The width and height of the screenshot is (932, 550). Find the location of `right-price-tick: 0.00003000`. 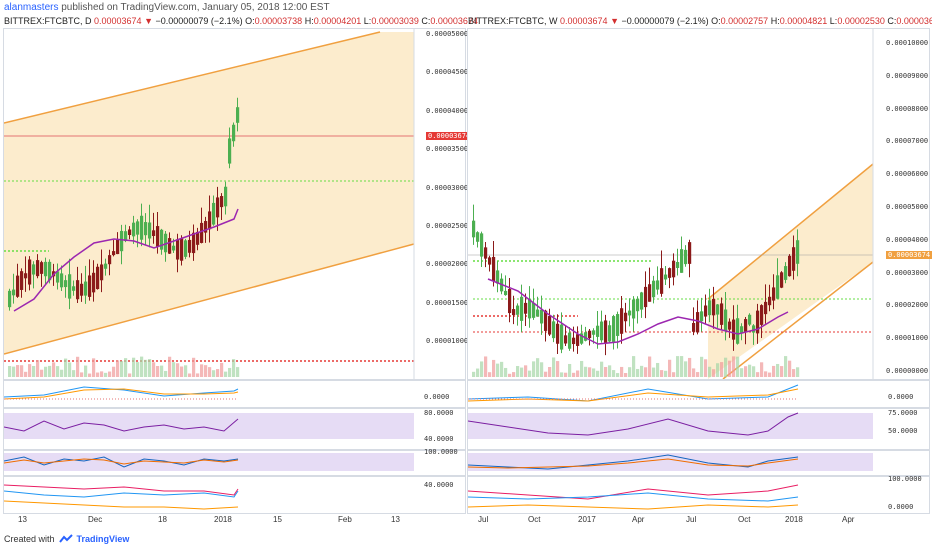

right-price-tick: 0.00003000 is located at coordinates (907, 272).